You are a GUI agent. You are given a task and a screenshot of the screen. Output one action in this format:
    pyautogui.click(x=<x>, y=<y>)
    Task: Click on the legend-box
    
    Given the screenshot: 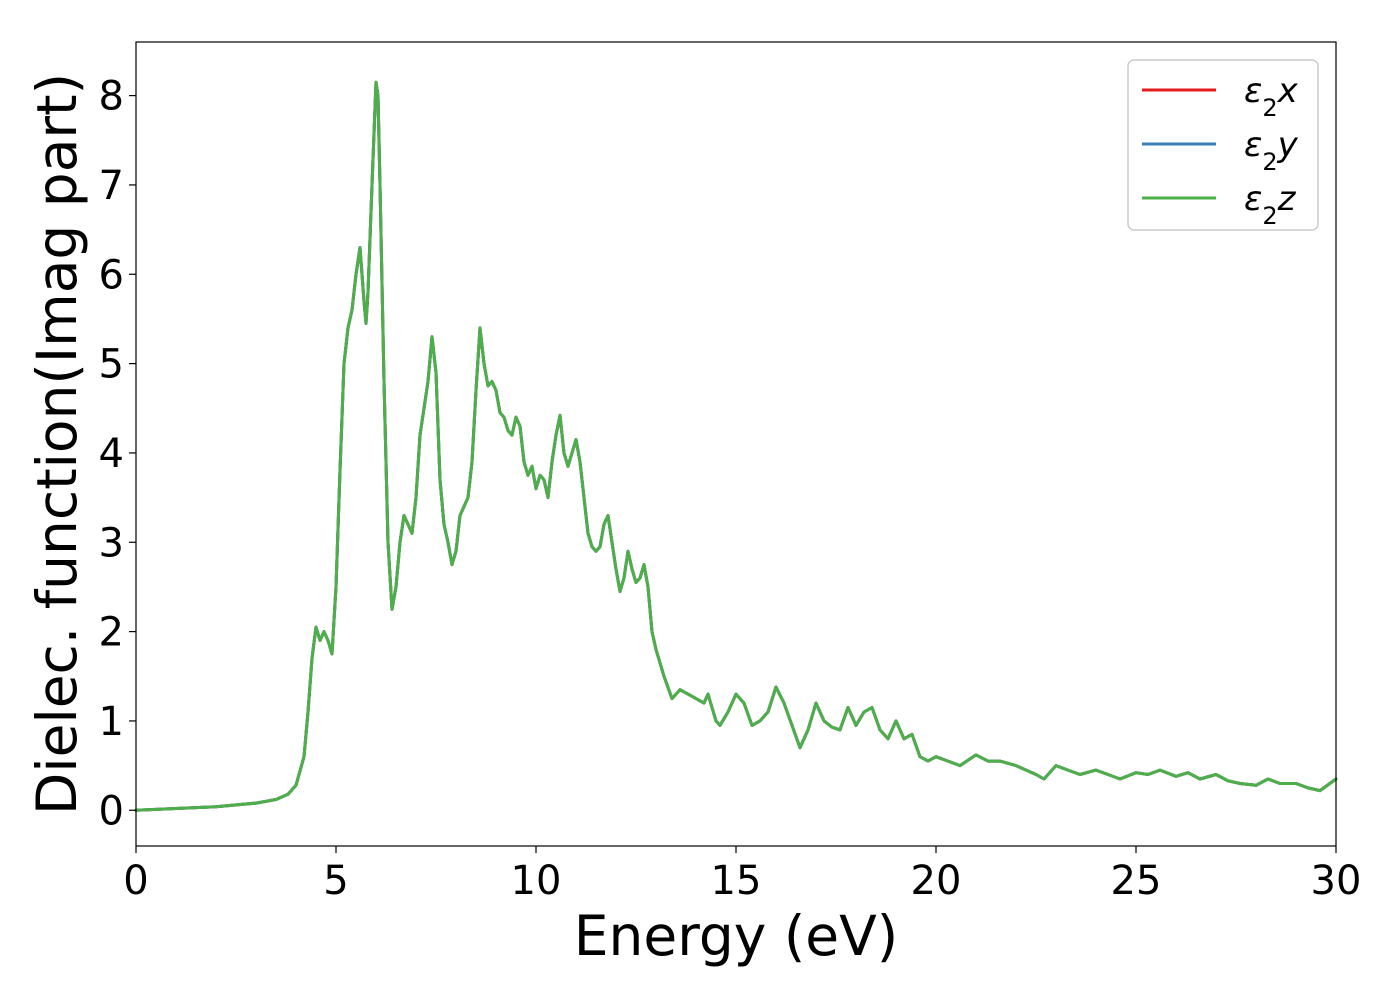 What is the action you would take?
    pyautogui.click(x=1223, y=145)
    